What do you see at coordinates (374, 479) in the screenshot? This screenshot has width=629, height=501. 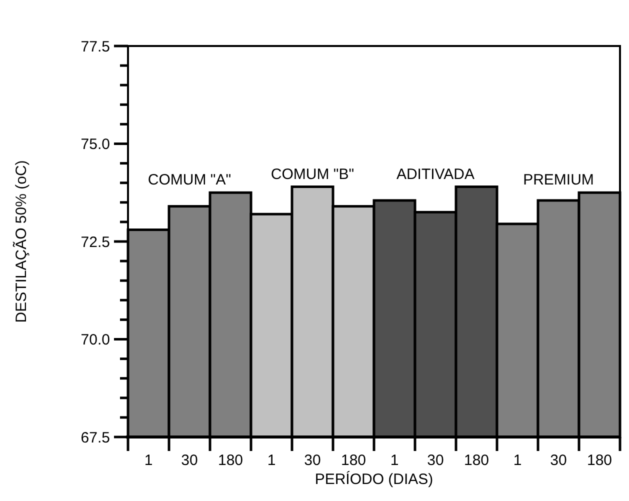 I see `x-axis-title: PERÍODO (DIAS)` at bounding box center [374, 479].